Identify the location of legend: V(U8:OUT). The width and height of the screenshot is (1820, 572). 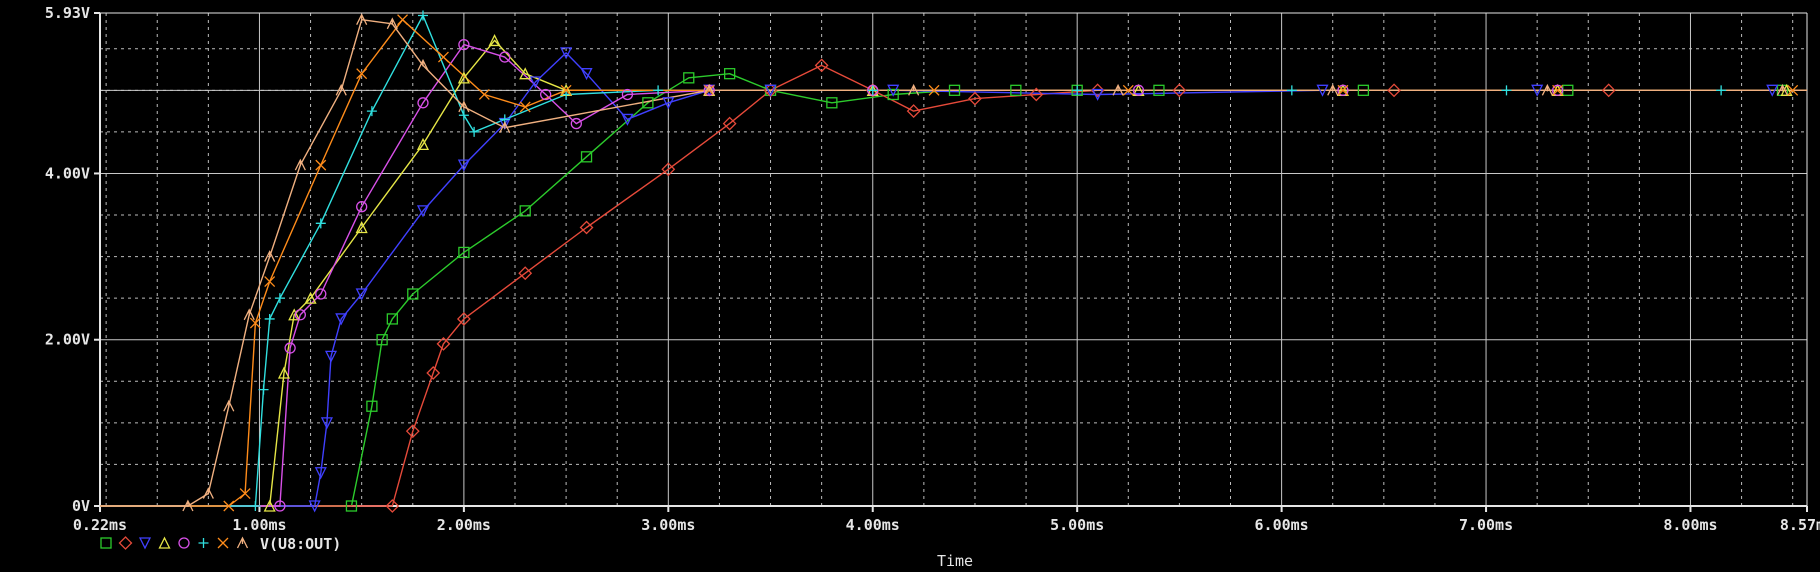
(220, 544).